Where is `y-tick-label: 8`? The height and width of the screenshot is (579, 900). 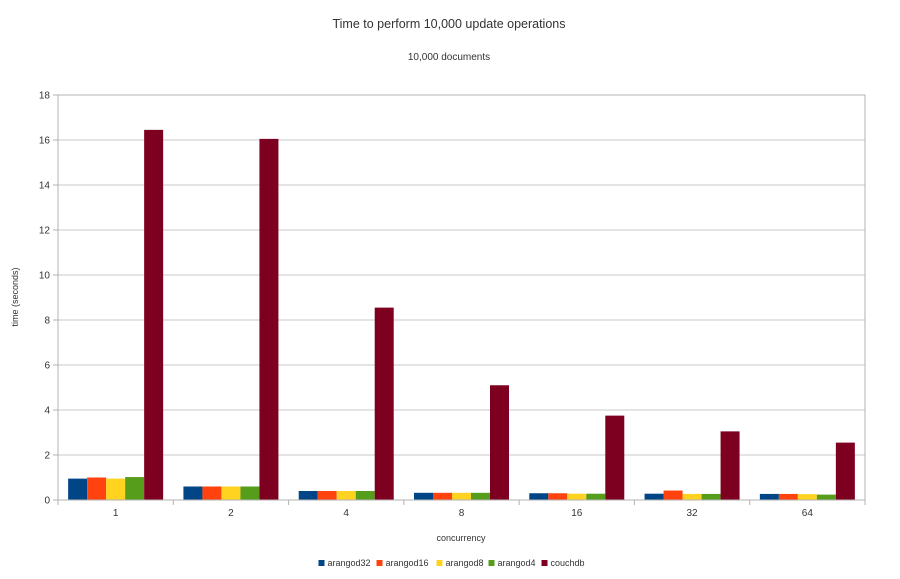
y-tick-label: 8 is located at coordinates (47, 321).